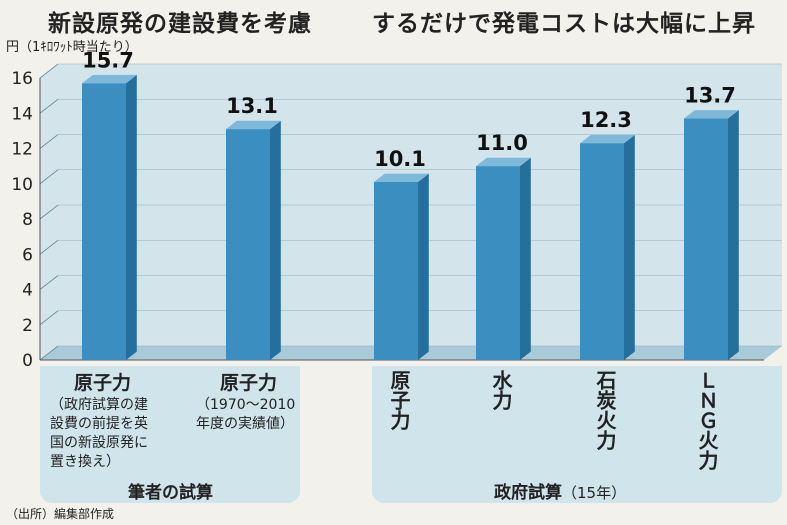  Describe the element at coordinates (605, 410) in the screenshot. I see `bar5-category-label: 石炭火力` at that location.